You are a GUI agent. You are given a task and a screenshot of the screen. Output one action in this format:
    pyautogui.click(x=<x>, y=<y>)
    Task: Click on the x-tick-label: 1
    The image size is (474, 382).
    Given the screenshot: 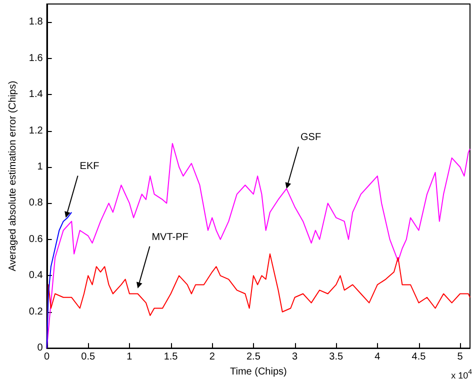 What is the action you would take?
    pyautogui.click(x=129, y=357)
    